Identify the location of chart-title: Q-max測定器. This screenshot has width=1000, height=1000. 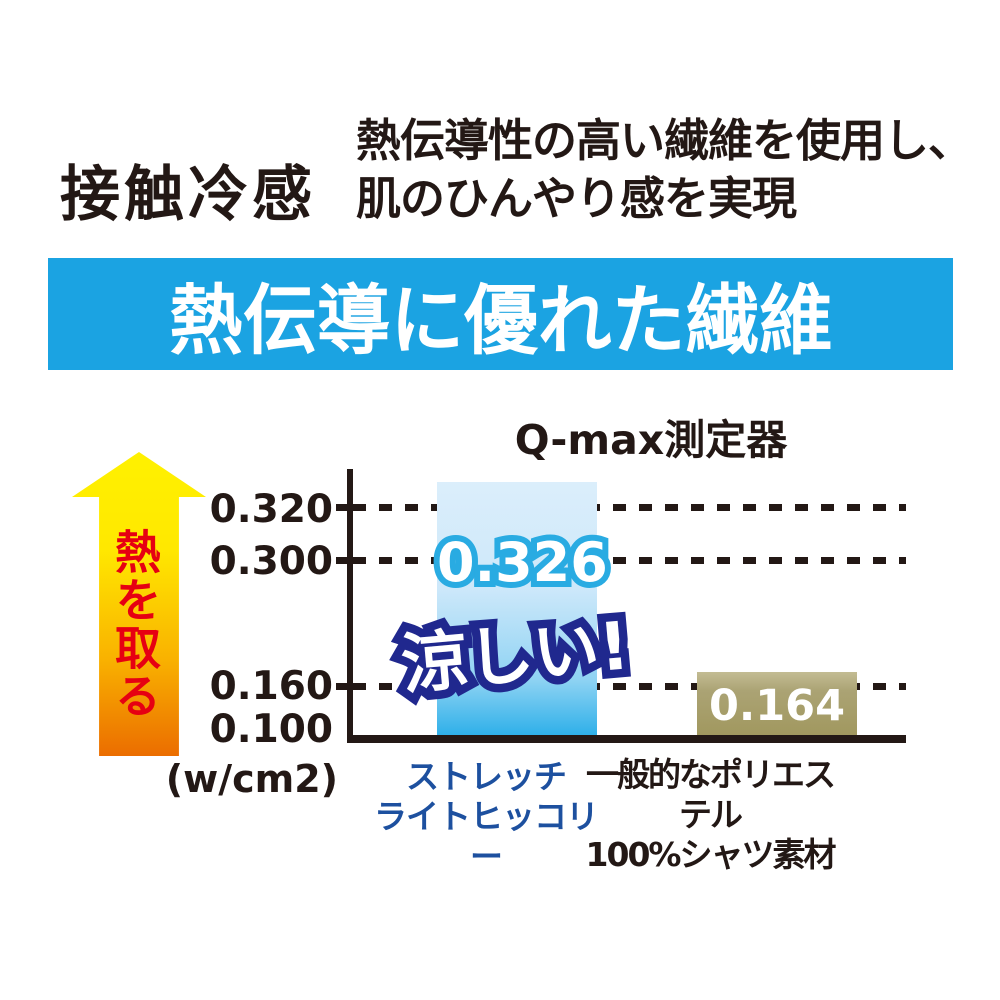
(651, 440).